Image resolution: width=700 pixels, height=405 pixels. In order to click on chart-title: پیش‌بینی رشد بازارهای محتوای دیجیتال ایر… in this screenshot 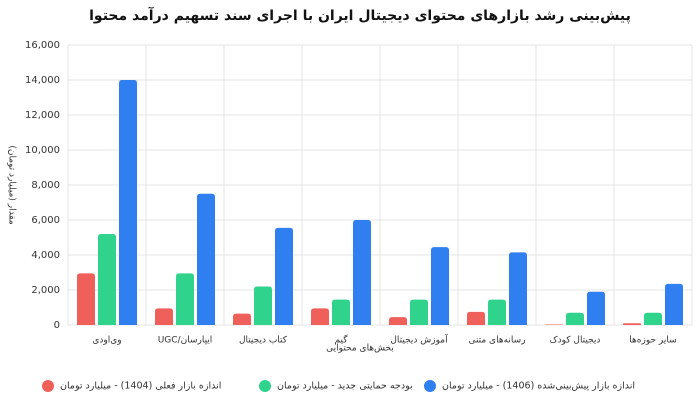, I will do `click(360, 15)`.